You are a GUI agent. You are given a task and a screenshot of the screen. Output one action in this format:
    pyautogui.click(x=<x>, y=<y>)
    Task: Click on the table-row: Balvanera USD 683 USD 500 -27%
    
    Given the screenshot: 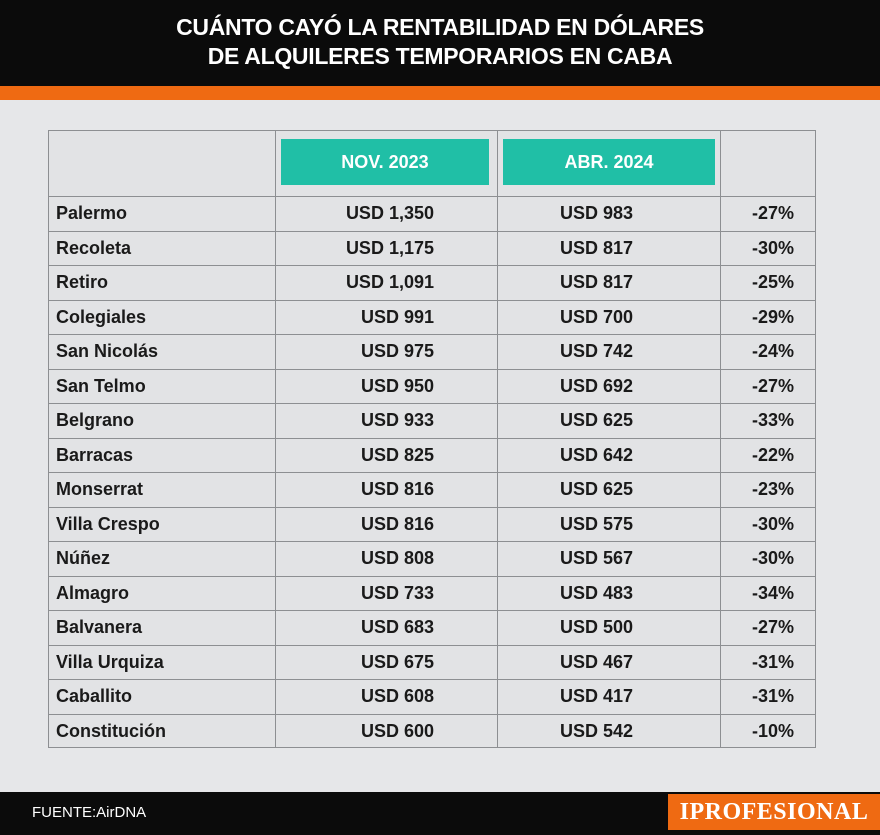 What is the action you would take?
    pyautogui.click(x=432, y=627)
    